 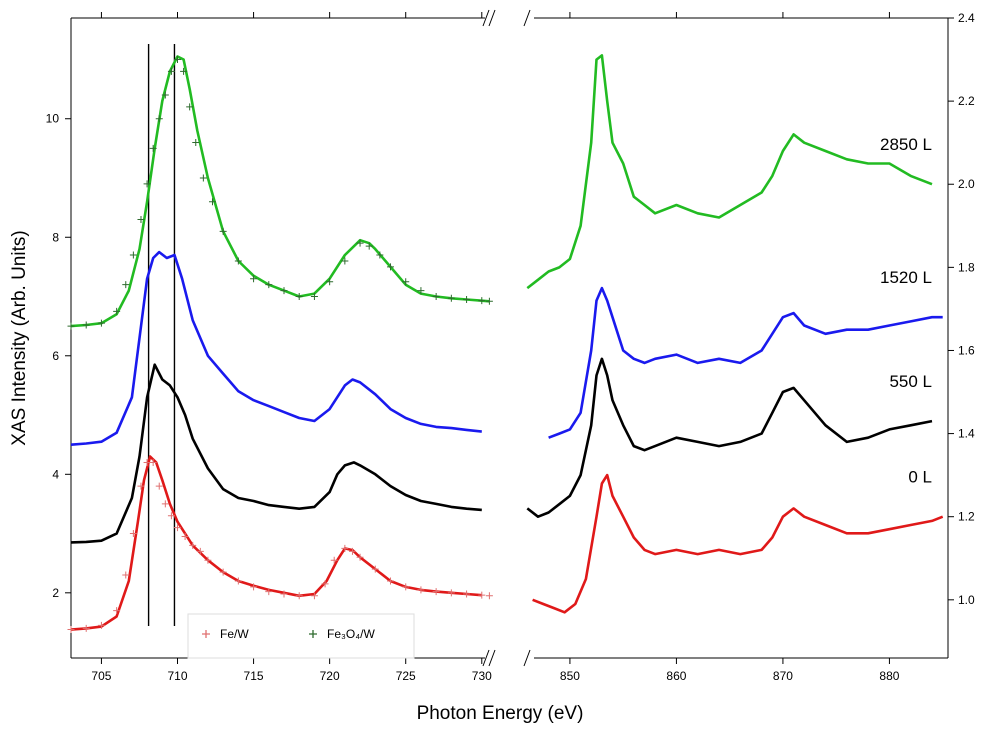 I want to click on x-tick-label: 850, so click(x=570, y=676).